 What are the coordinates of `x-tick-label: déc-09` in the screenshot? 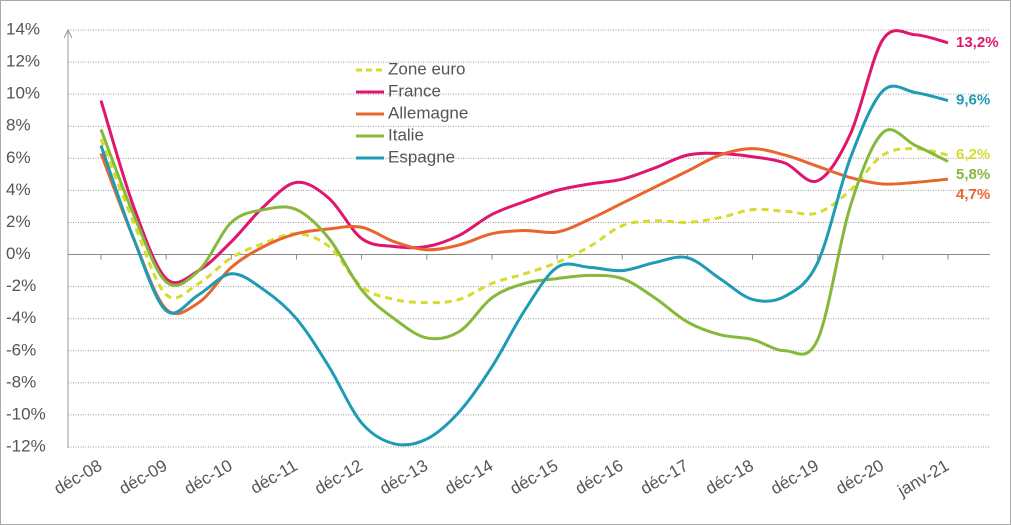 It's located at (143, 477).